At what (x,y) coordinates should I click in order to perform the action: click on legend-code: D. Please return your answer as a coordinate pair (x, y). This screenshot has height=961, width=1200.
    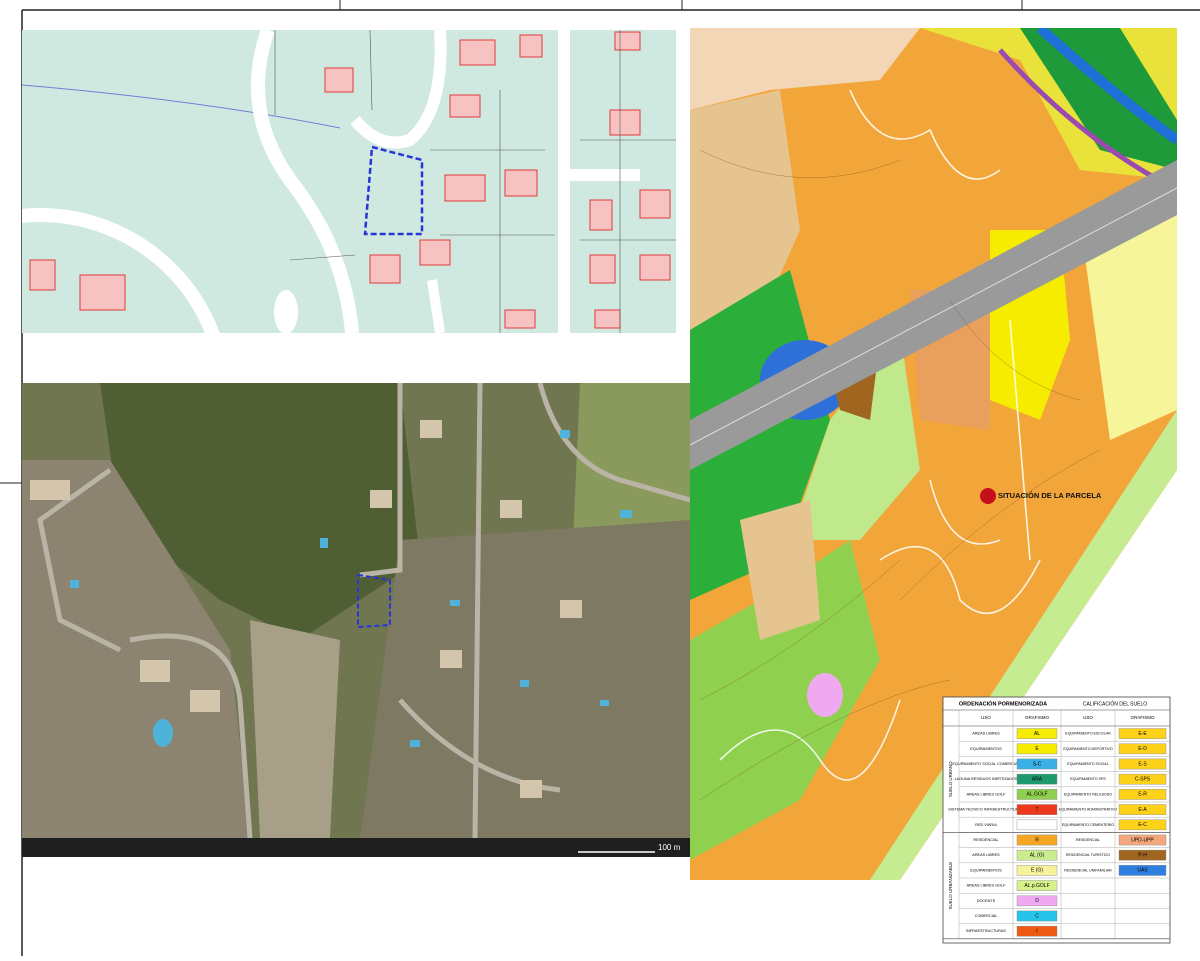
    Looking at the image, I should click on (1037, 901).